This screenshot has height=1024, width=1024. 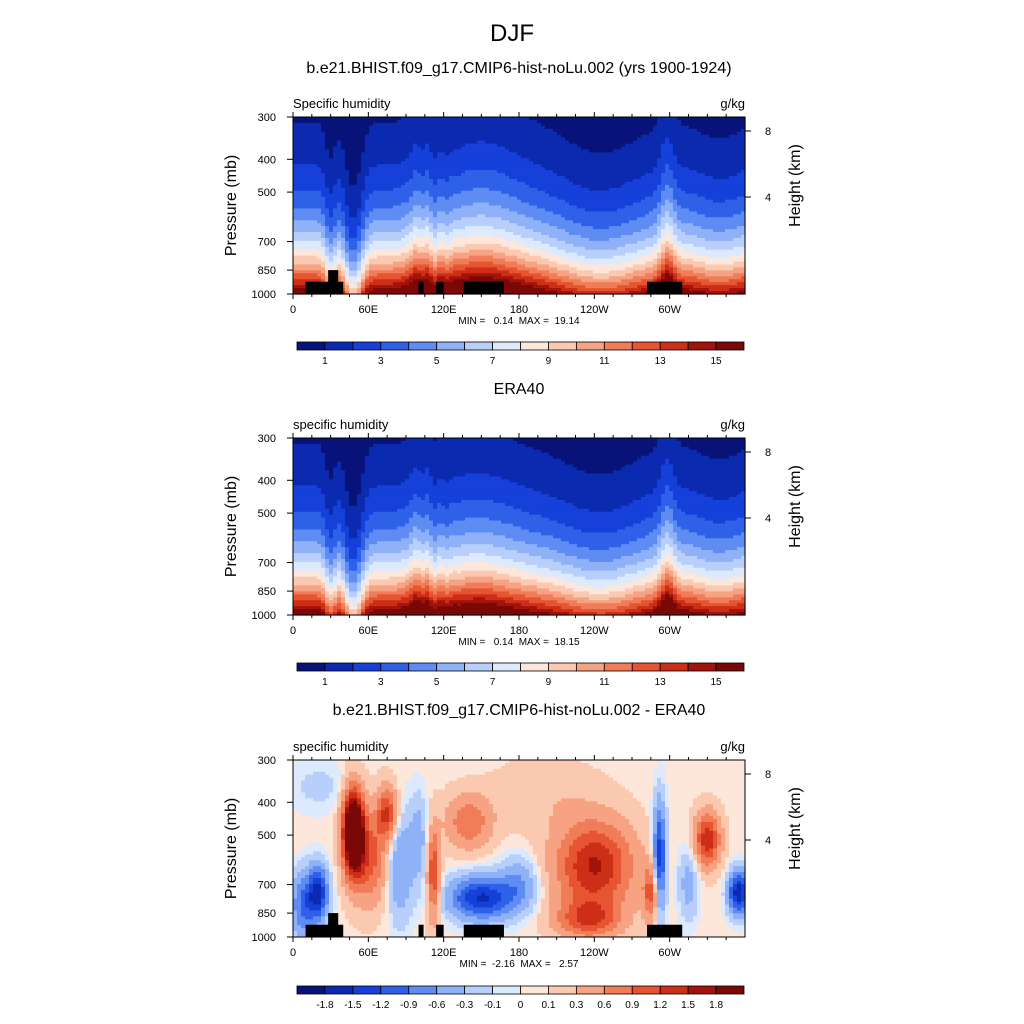 I want to click on min-max-label: MIN = 0.14 MAX = 18.15, so click(x=519, y=642).